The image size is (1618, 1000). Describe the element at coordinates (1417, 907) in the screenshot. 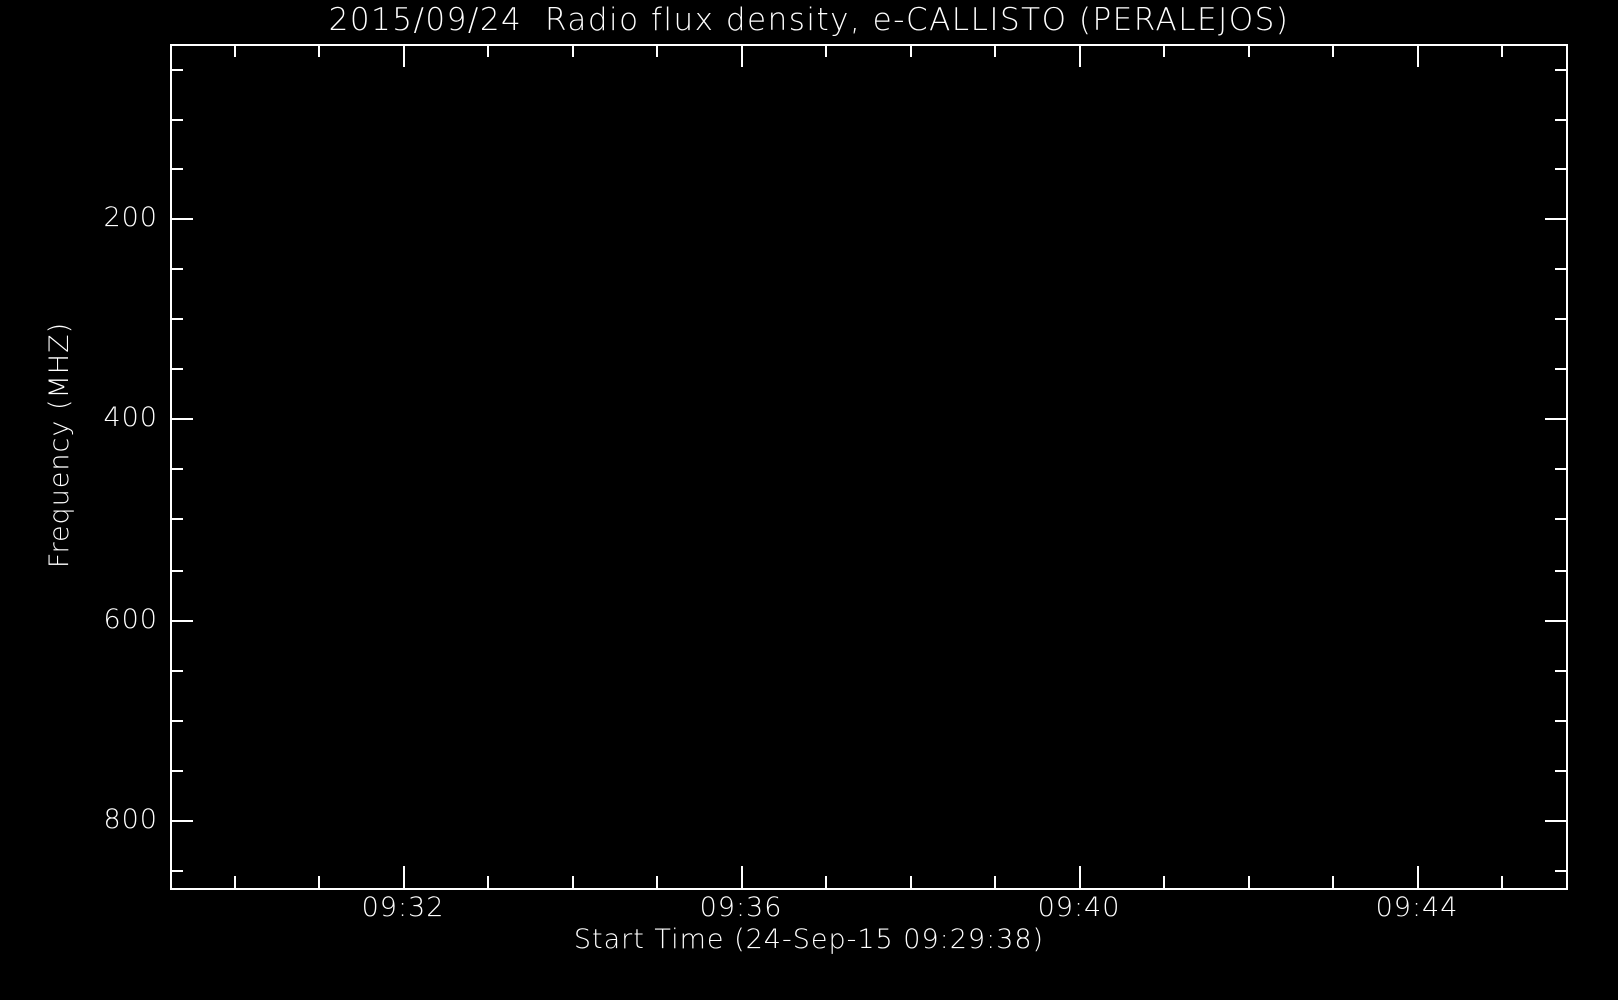

I see `x-axis-tick-label: 09:44` at that location.